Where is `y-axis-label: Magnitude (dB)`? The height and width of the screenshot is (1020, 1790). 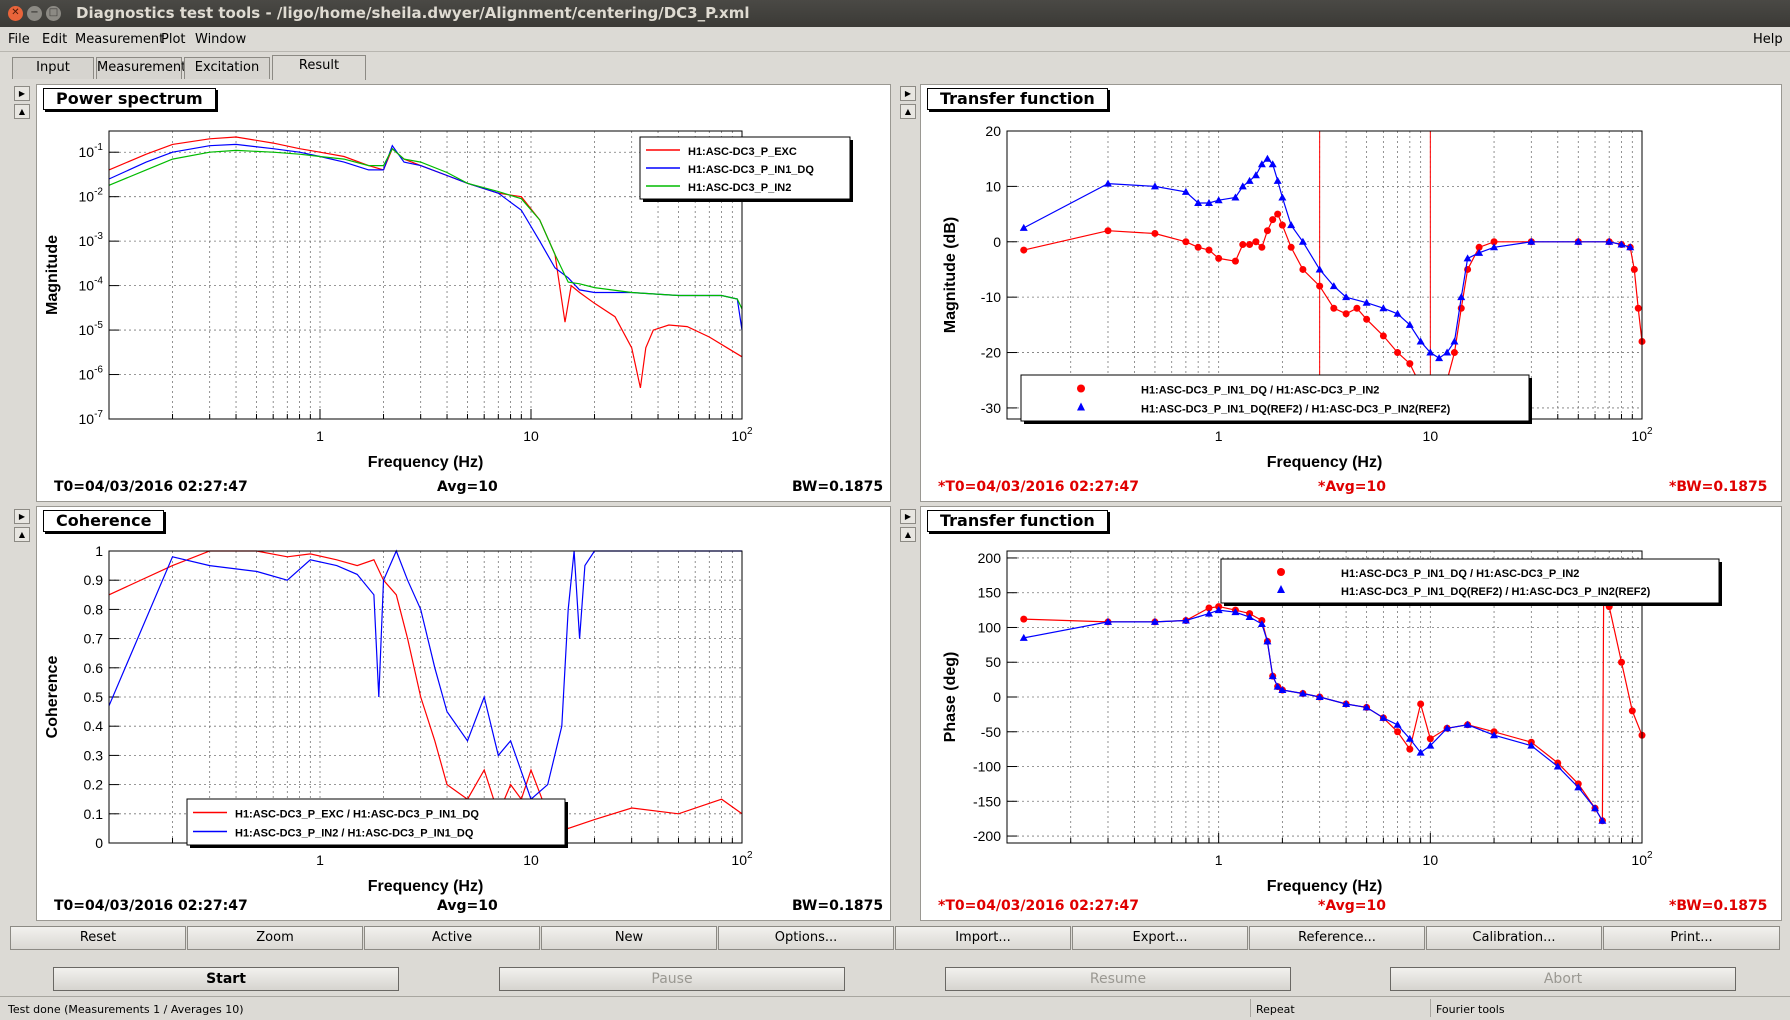 y-axis-label: Magnitude (dB) is located at coordinates (950, 275).